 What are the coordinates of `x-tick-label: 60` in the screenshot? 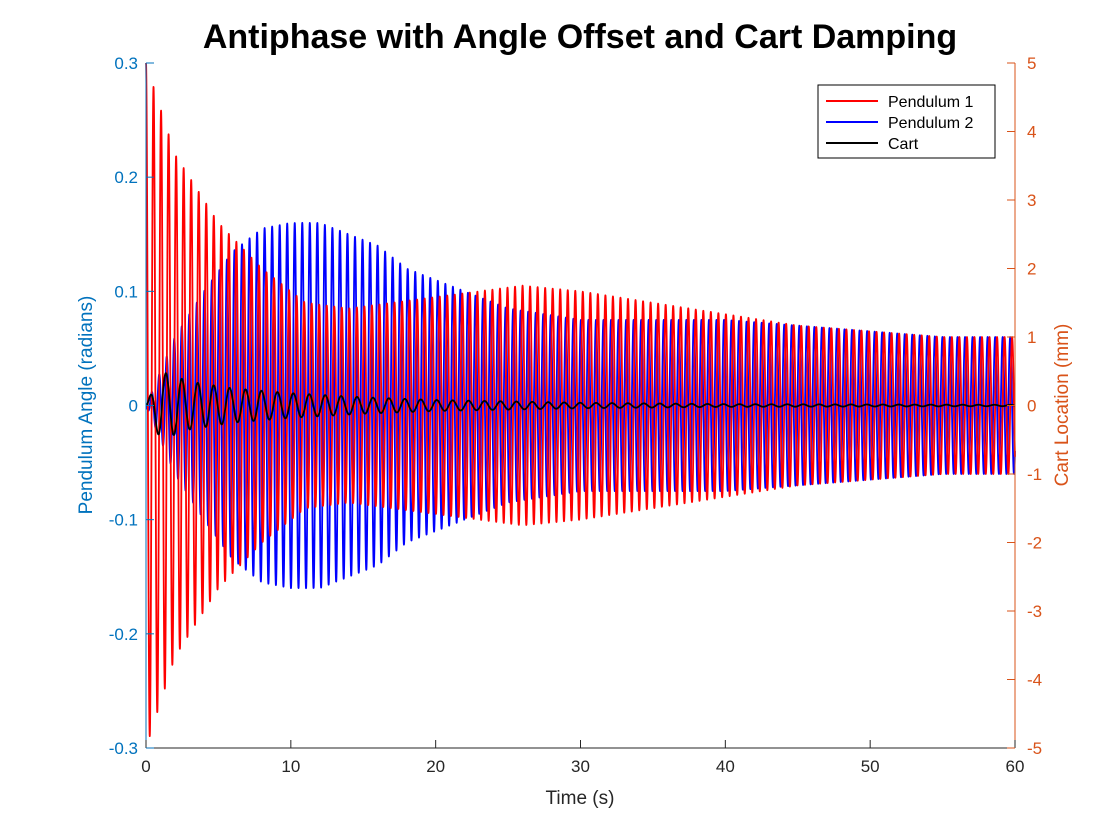 It's located at (1015, 766).